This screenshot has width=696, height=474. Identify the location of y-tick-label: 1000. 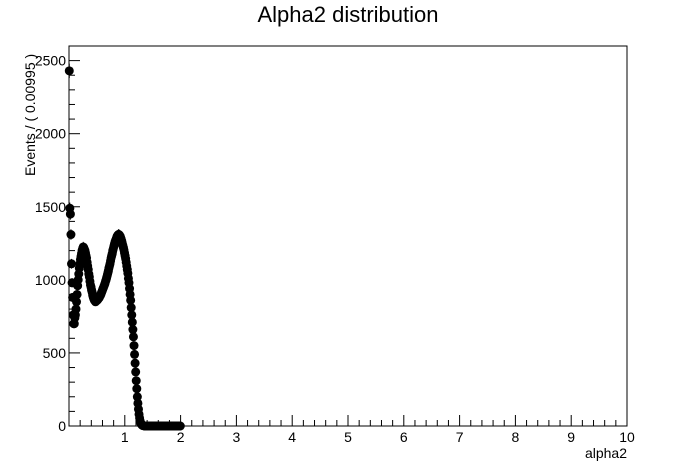
(50, 280).